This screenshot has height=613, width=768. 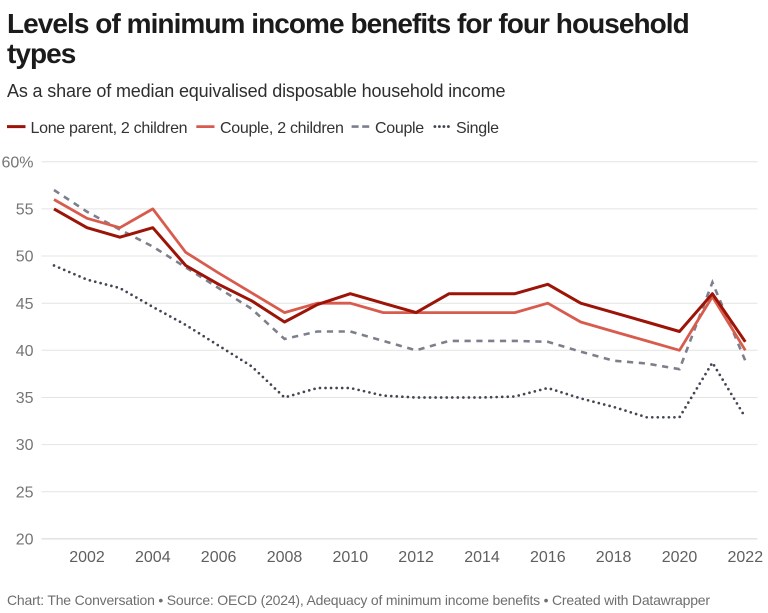 What do you see at coordinates (25, 210) in the screenshot?
I see `svg-text: 55` at bounding box center [25, 210].